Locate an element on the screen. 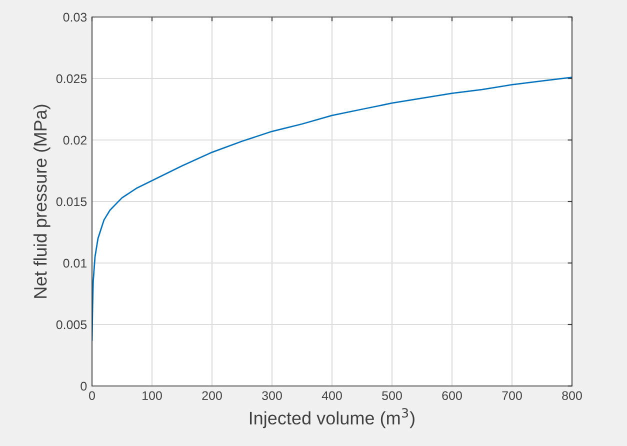  x-axis-title: Injected volume (m$^{3}$) is located at coordinates (332, 418).